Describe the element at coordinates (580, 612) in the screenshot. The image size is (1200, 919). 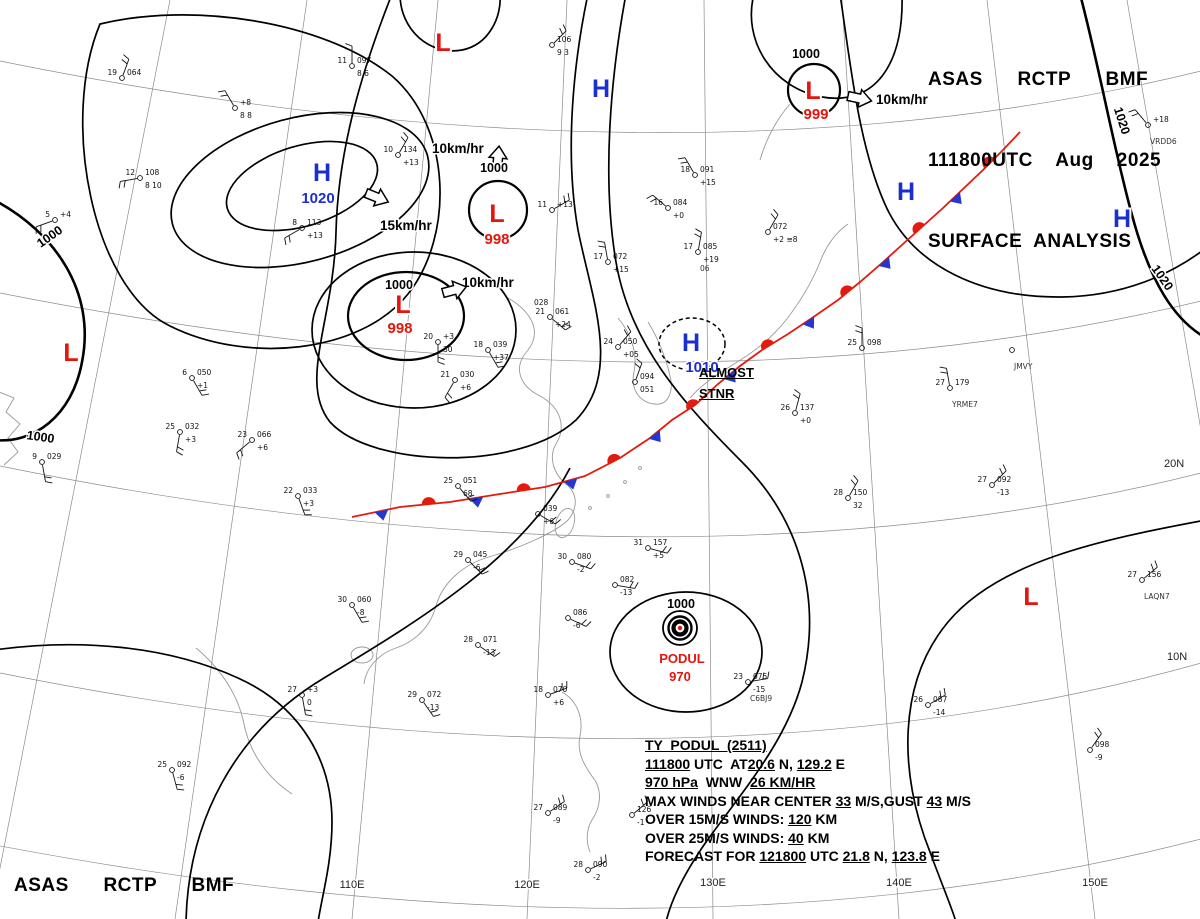
I see `svg-text: 086` at that location.